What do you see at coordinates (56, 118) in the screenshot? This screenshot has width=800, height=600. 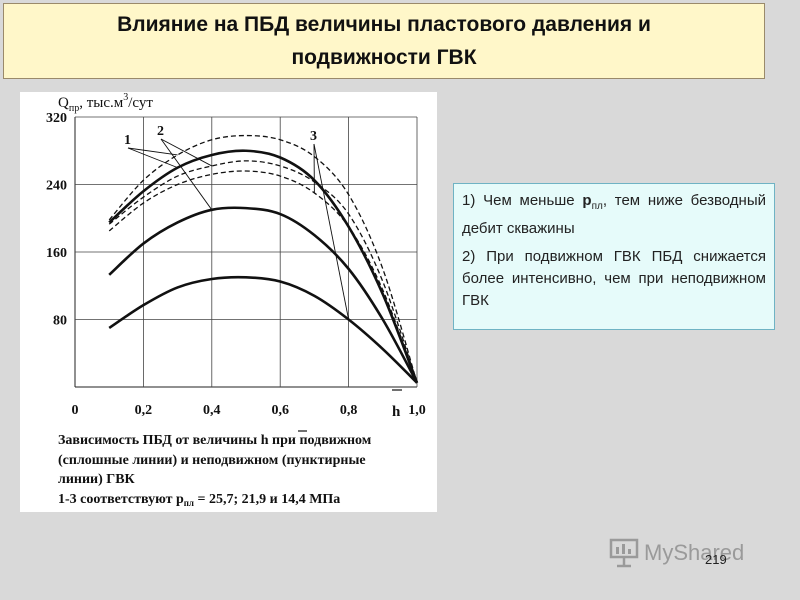 I see `y-tick-label: 320` at bounding box center [56, 118].